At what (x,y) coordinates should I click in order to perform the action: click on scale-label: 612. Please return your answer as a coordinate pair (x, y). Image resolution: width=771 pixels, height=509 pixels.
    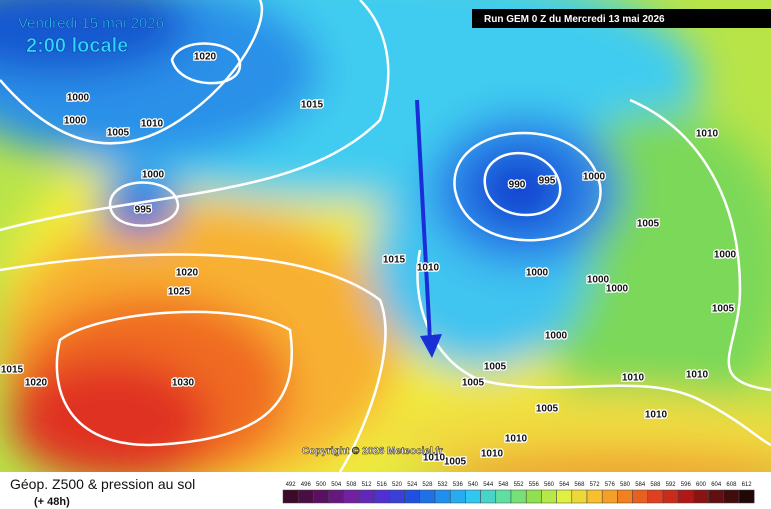
    Looking at the image, I should click on (747, 485).